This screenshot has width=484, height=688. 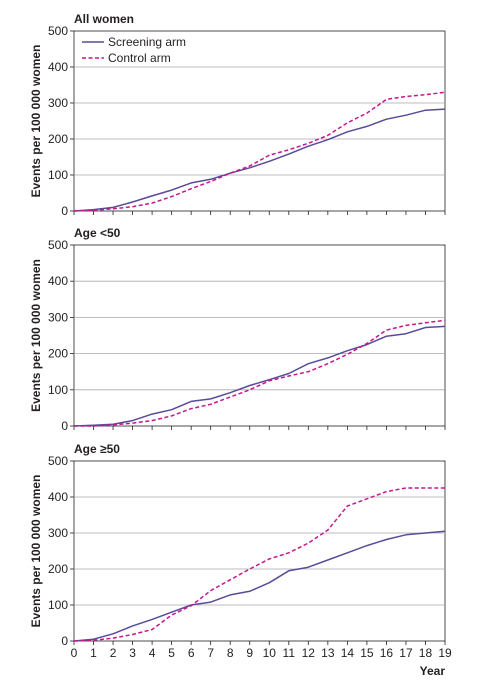 I want to click on x-tick-label: 11, so click(x=289, y=653).